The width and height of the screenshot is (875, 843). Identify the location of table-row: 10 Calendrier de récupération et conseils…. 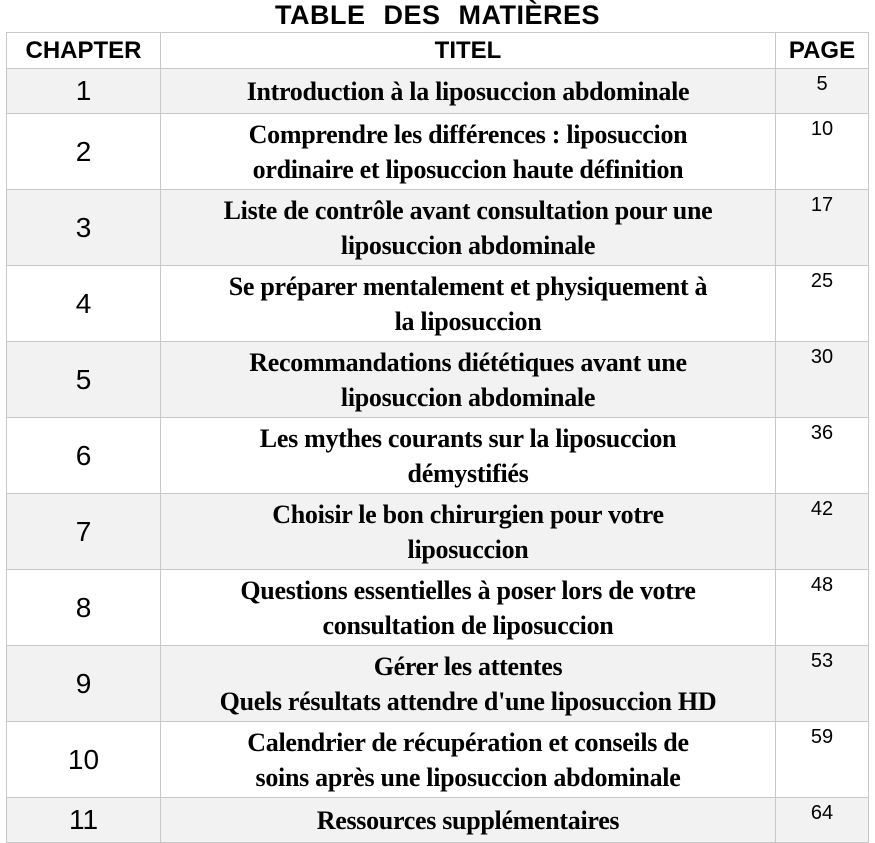
(437, 759).